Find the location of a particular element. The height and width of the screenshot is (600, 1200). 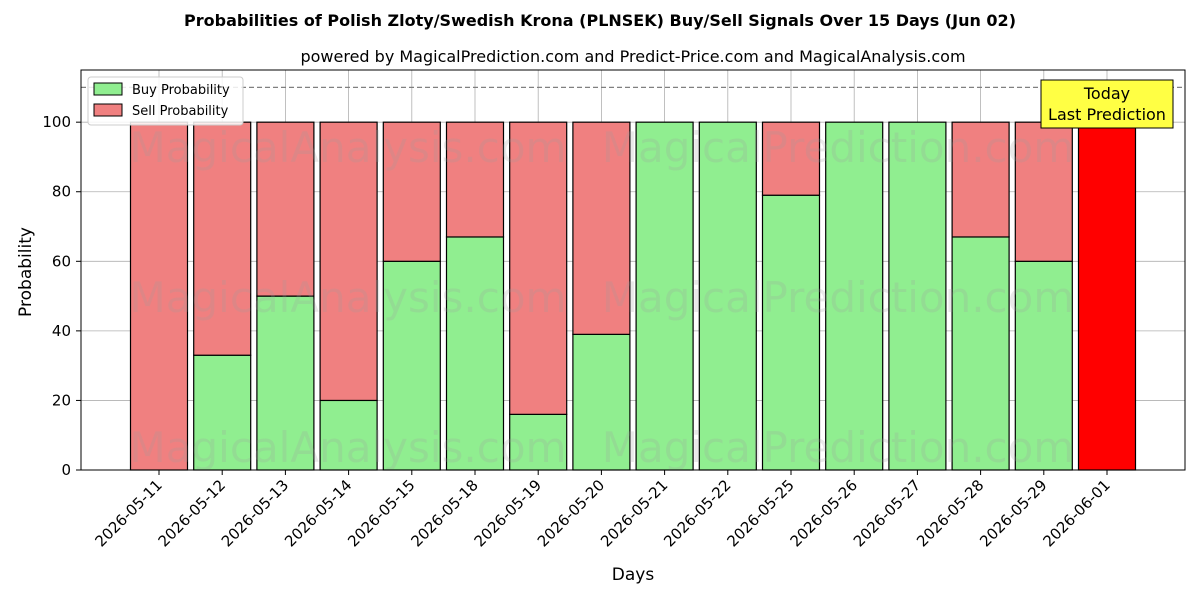

y-tick-label: 40 is located at coordinates (61, 331).